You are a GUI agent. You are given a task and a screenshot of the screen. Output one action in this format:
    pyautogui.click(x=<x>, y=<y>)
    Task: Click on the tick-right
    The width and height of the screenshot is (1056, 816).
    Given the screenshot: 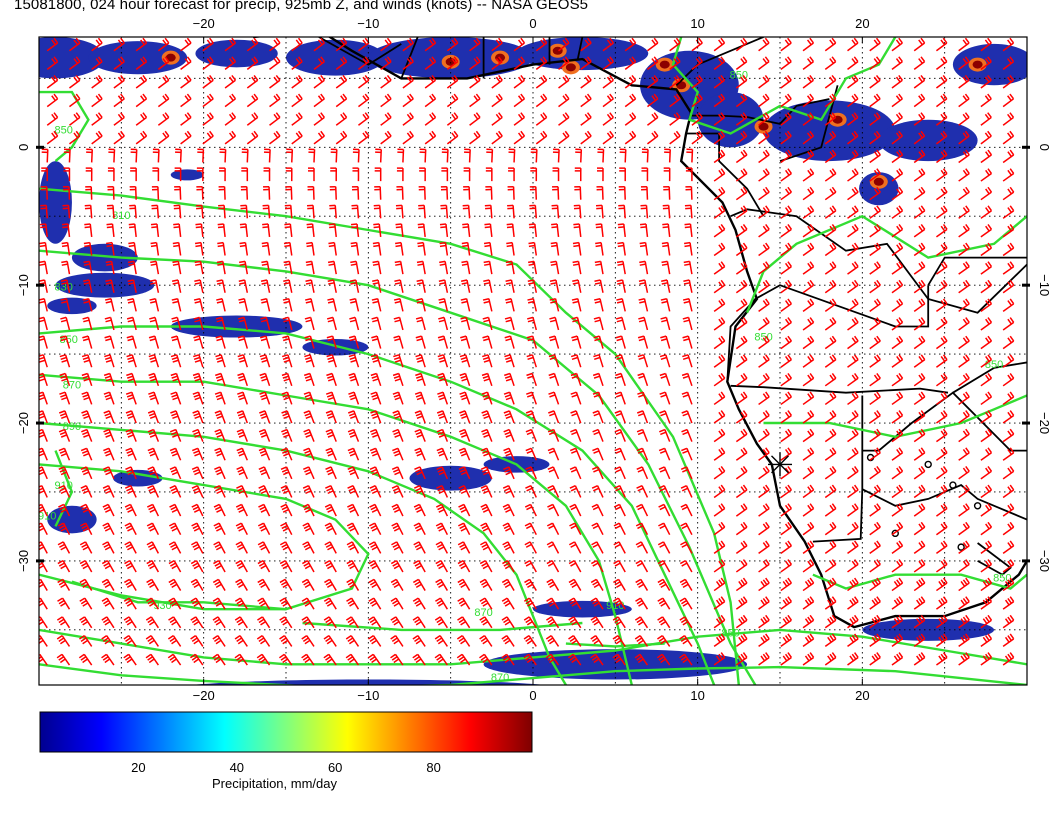 What is the action you would take?
    pyautogui.click(x=1026, y=423)
    